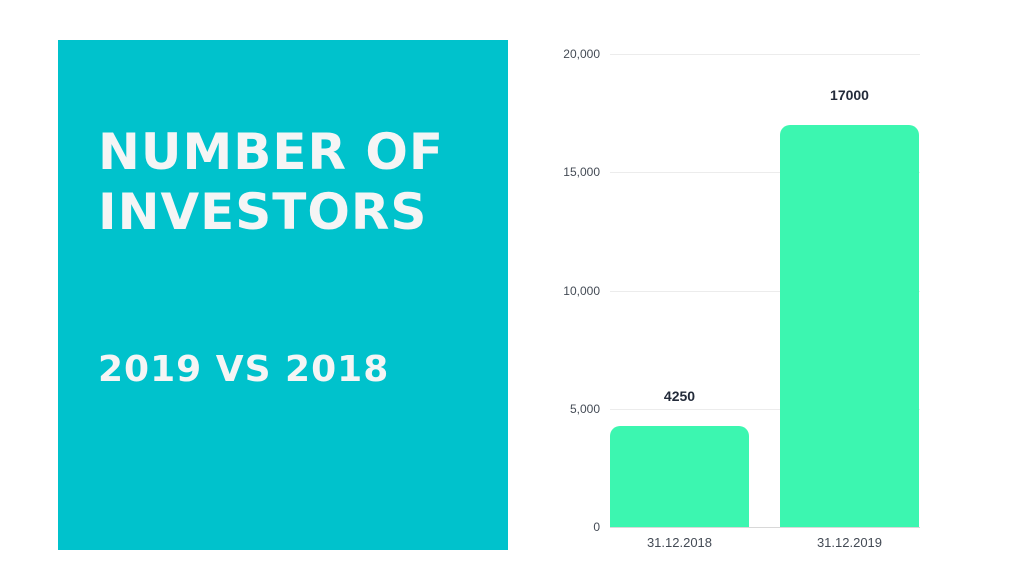 Image resolution: width=1024 pixels, height=576 pixels. I want to click on y-axis-tick-label: 10,000, so click(581, 290).